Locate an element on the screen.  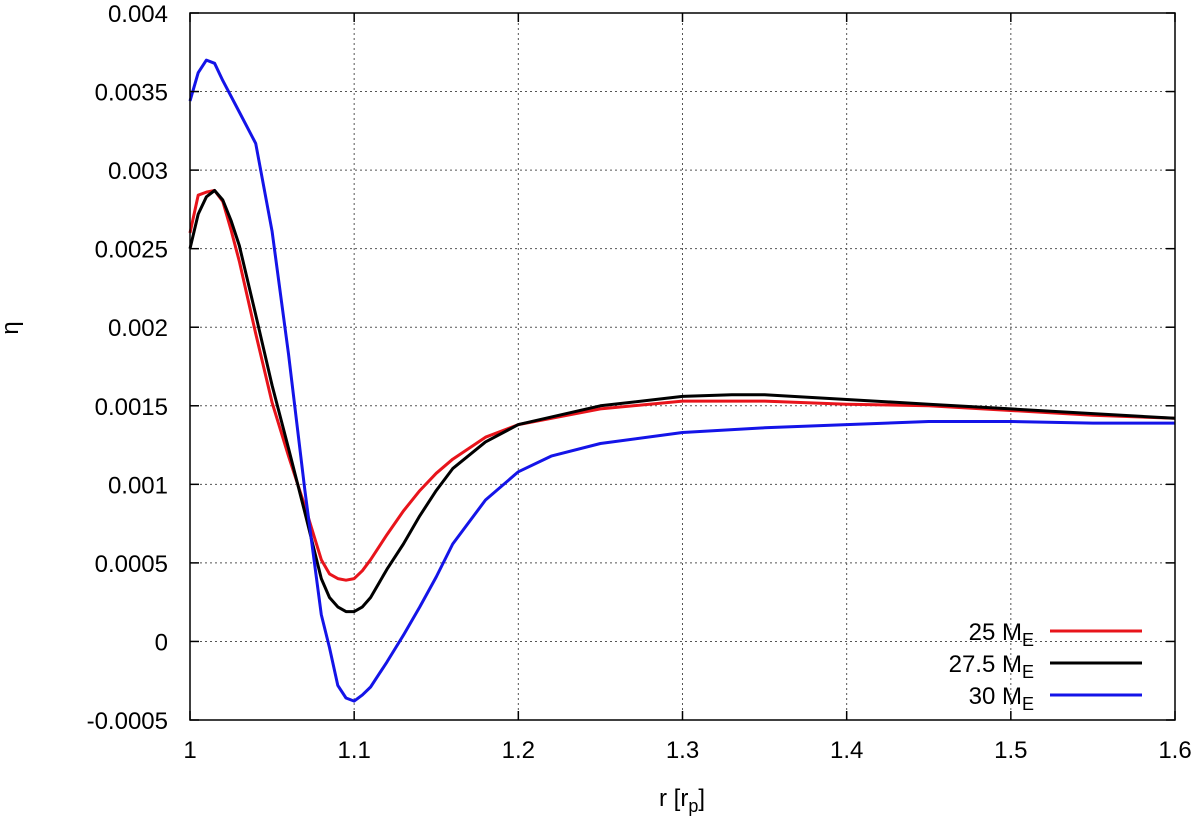
y-tick-label: 0.004 is located at coordinates (138, 14).